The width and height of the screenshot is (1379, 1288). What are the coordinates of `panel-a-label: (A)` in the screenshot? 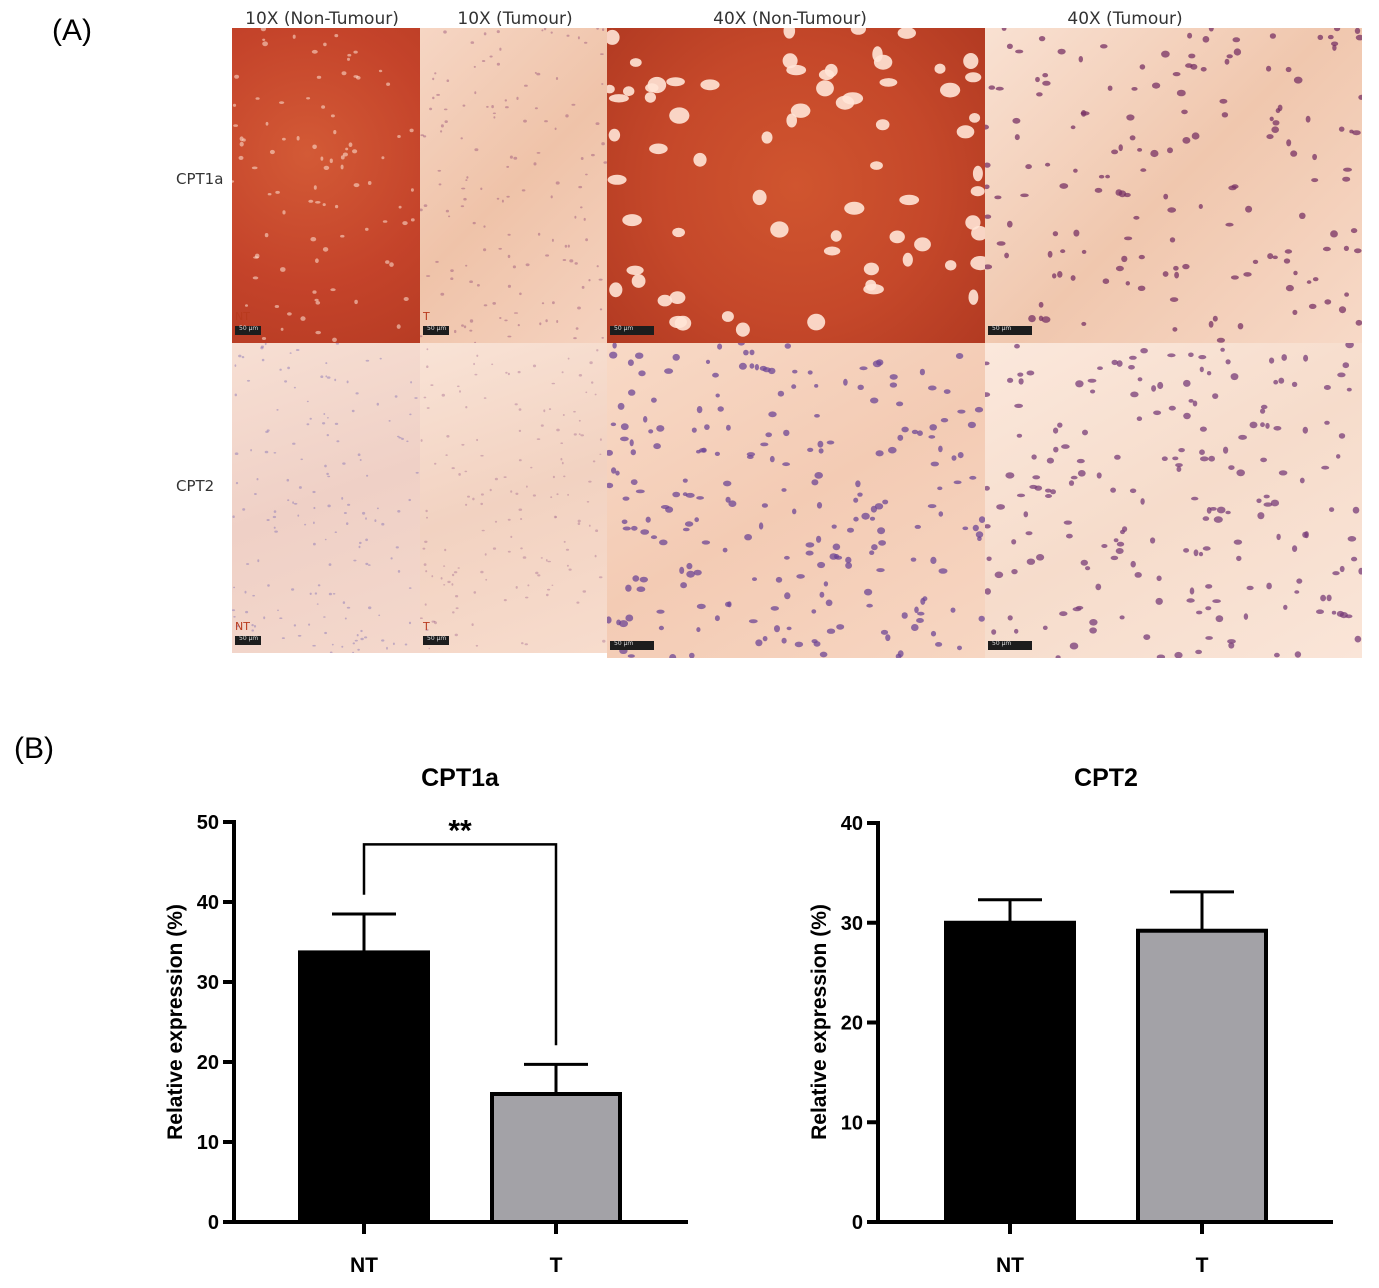 It's located at (72, 30).